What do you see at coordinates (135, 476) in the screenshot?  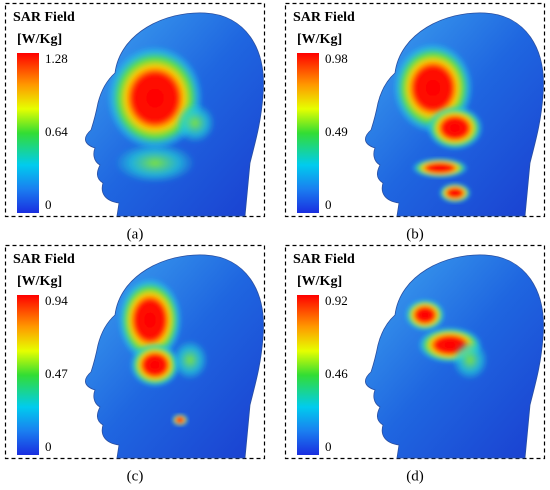 I see `panel-caption: (c)` at bounding box center [135, 476].